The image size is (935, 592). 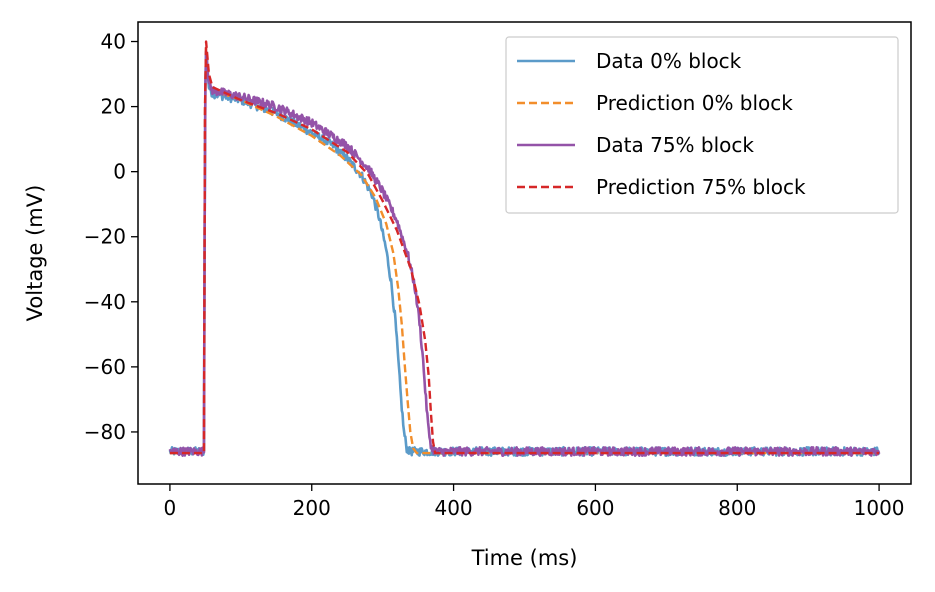 I want to click on legend-label: Prediction 75% block, so click(x=701, y=187).